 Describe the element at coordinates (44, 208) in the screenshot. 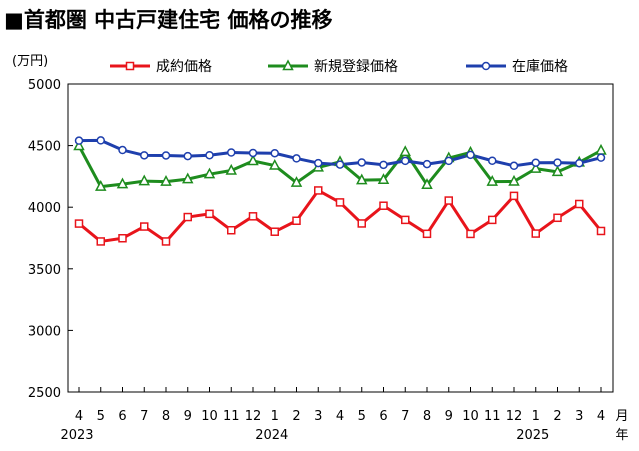

I see `y-tick-label: 4000` at that location.